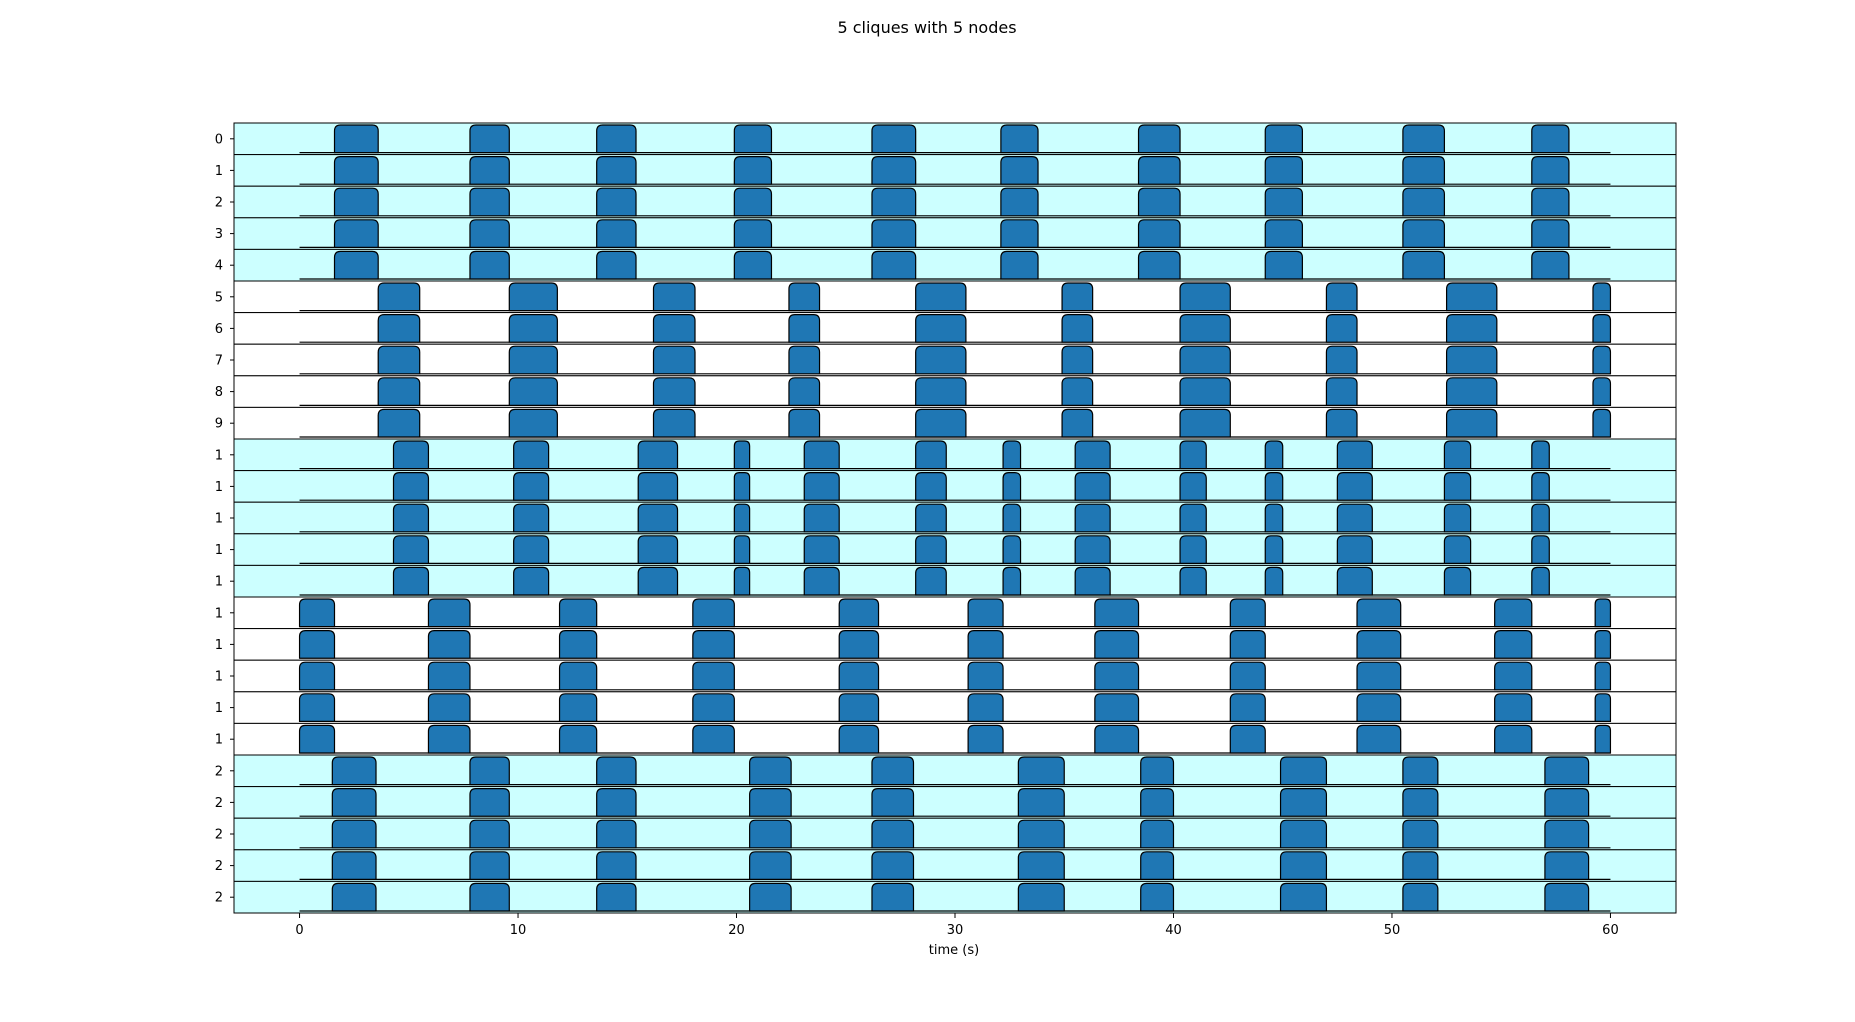  I want to click on trace-row: 9, so click(946, 423).